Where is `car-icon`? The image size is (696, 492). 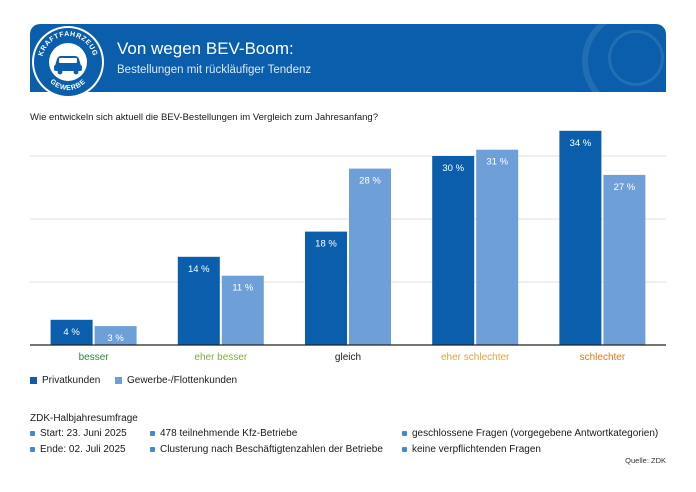
car-icon is located at coordinates (68, 65).